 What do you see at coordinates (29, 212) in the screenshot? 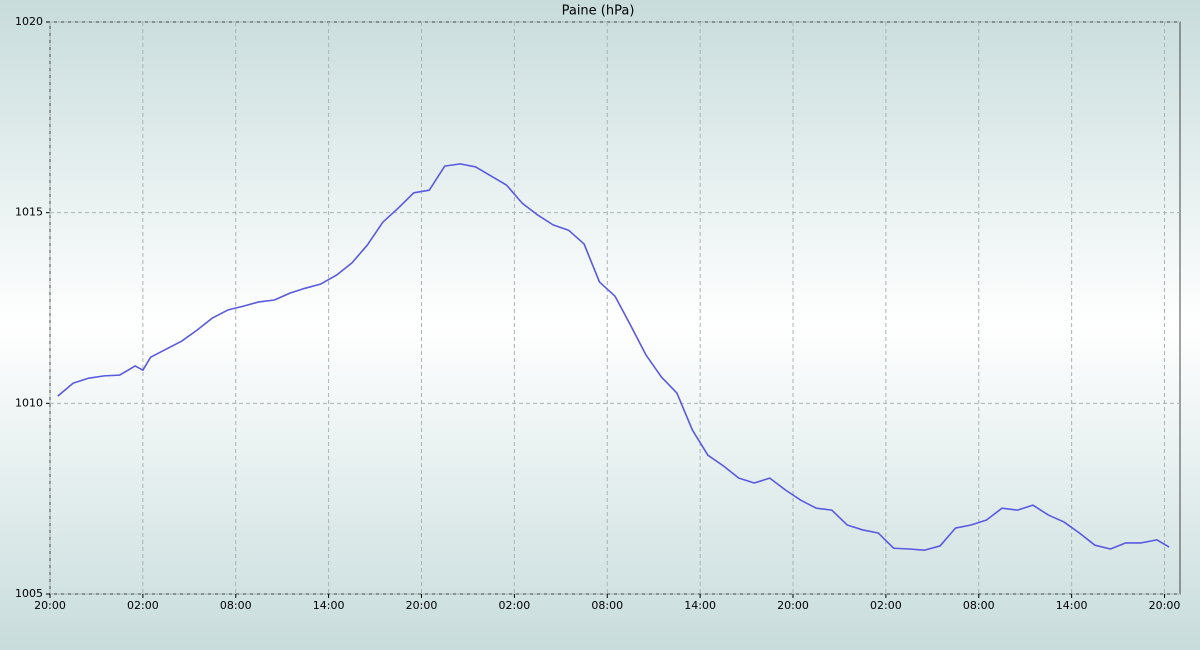
I see `y-tick-label: 1015` at bounding box center [29, 212].